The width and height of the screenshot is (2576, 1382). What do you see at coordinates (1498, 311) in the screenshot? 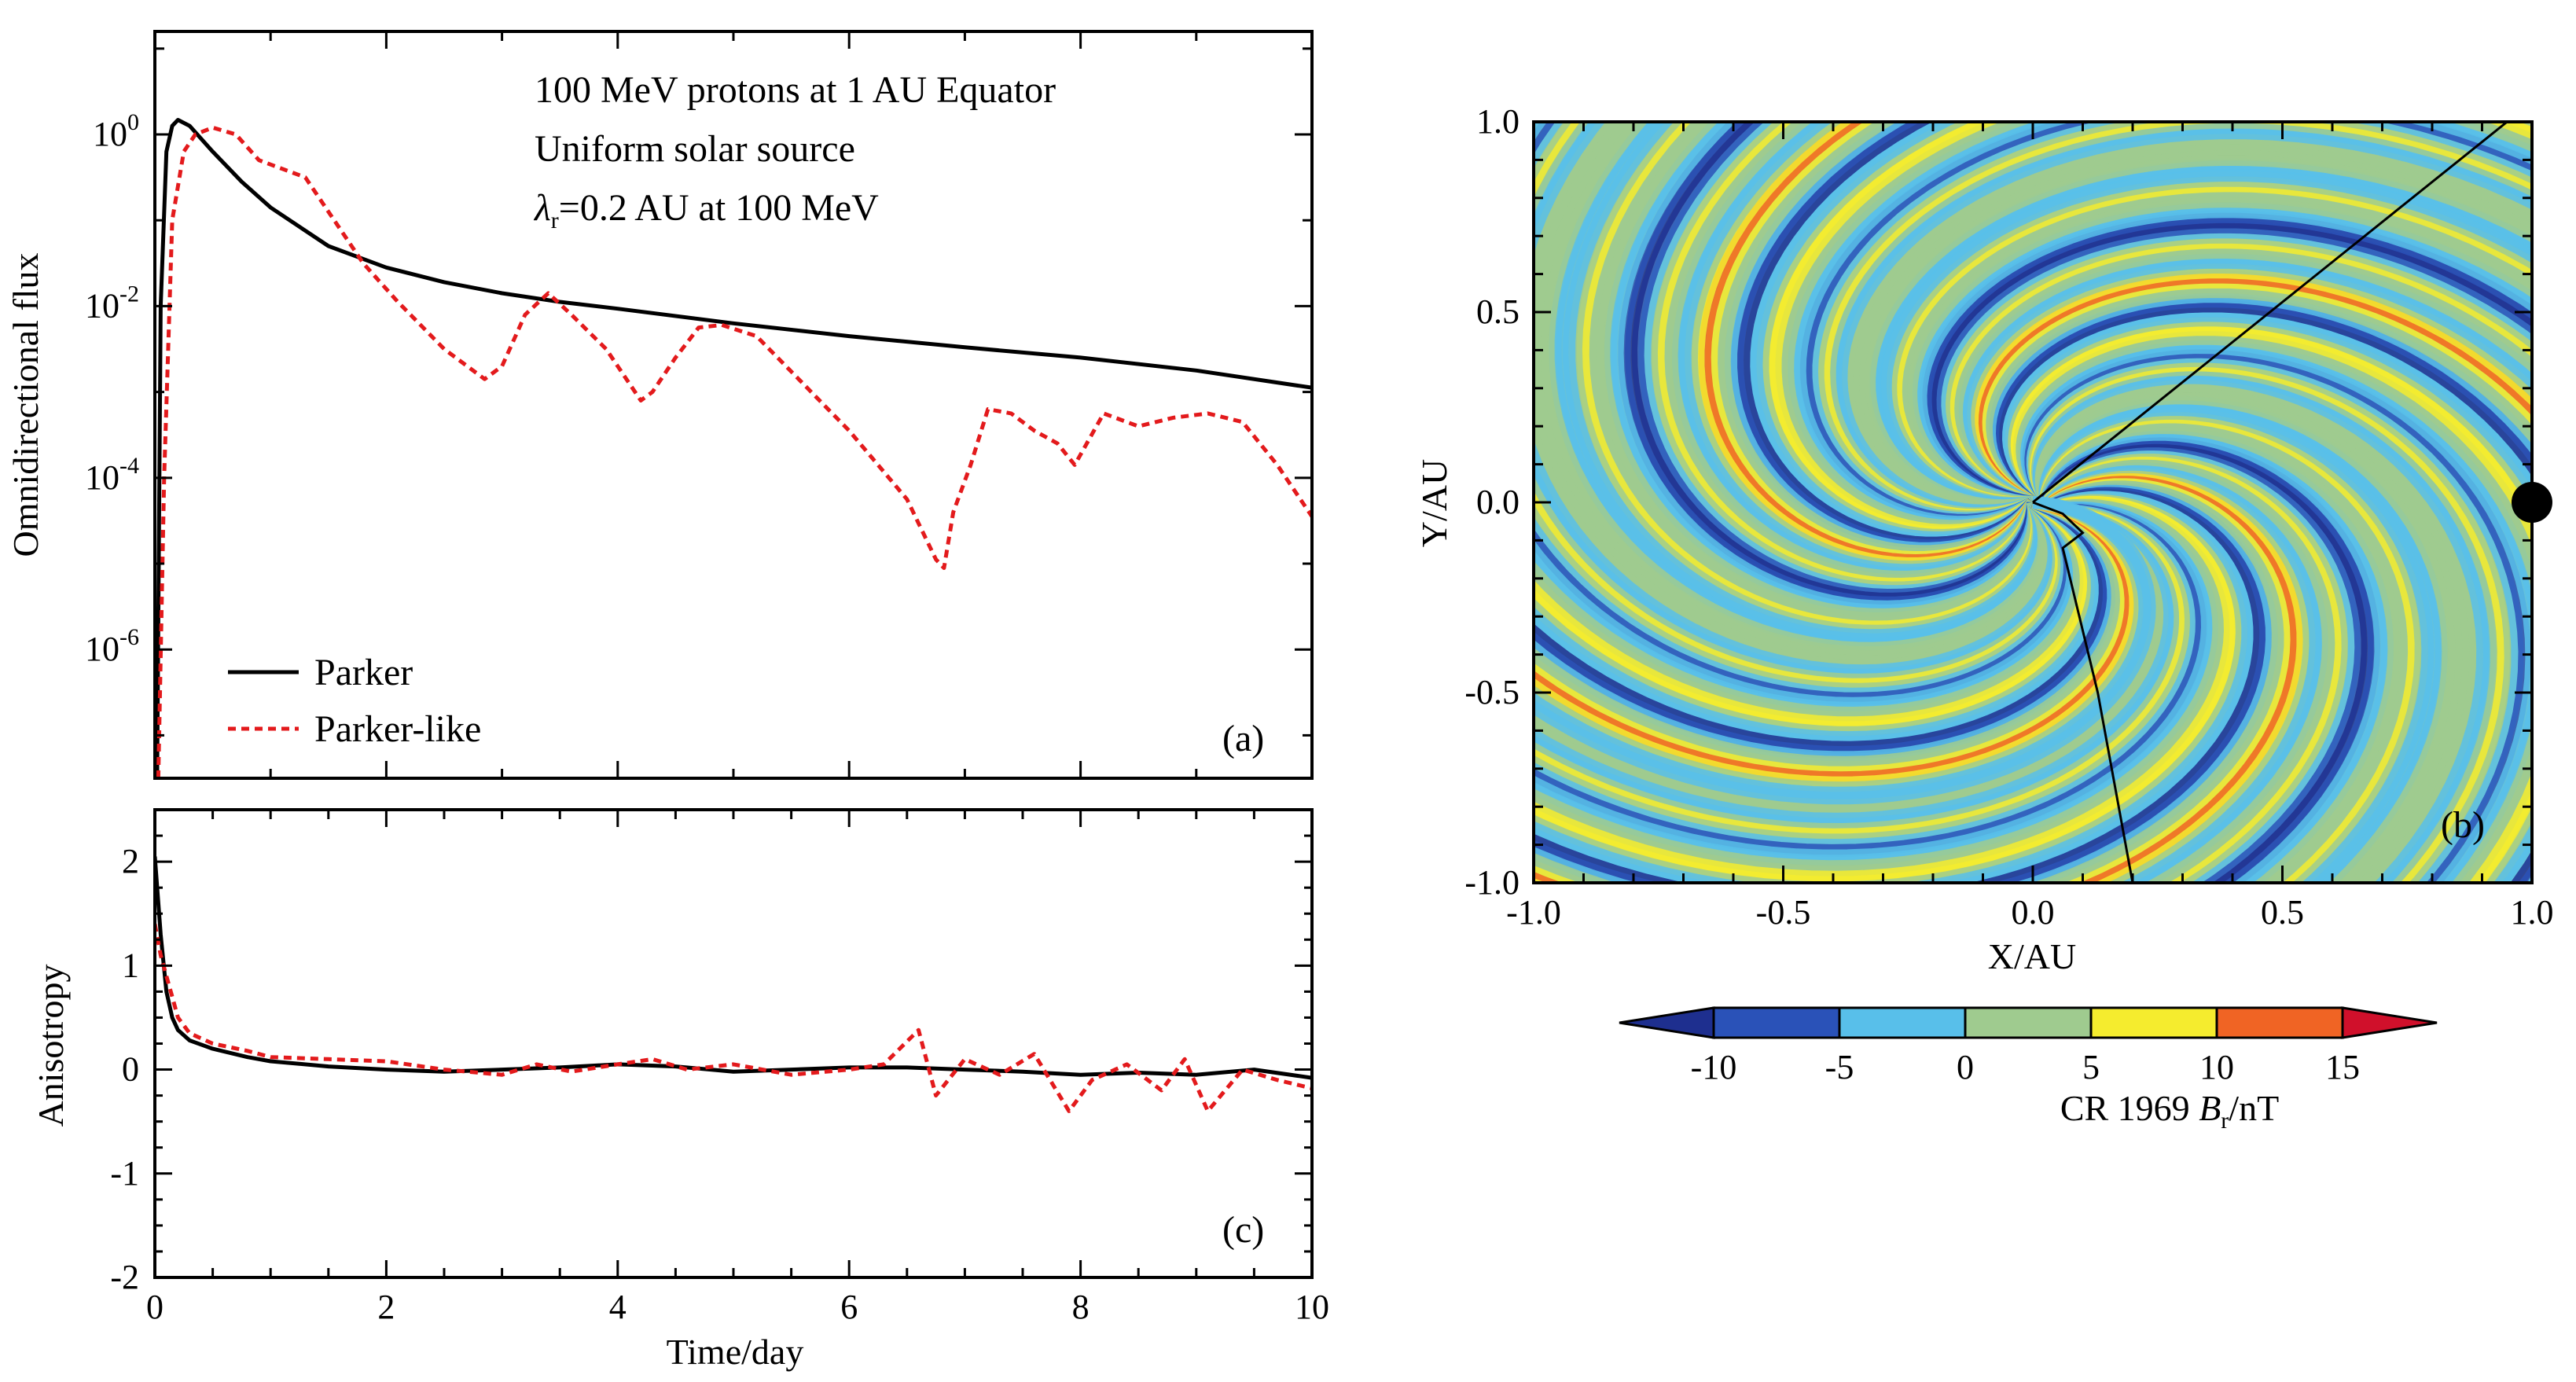
I see `br-y-tick-label: 0.5` at bounding box center [1498, 311].